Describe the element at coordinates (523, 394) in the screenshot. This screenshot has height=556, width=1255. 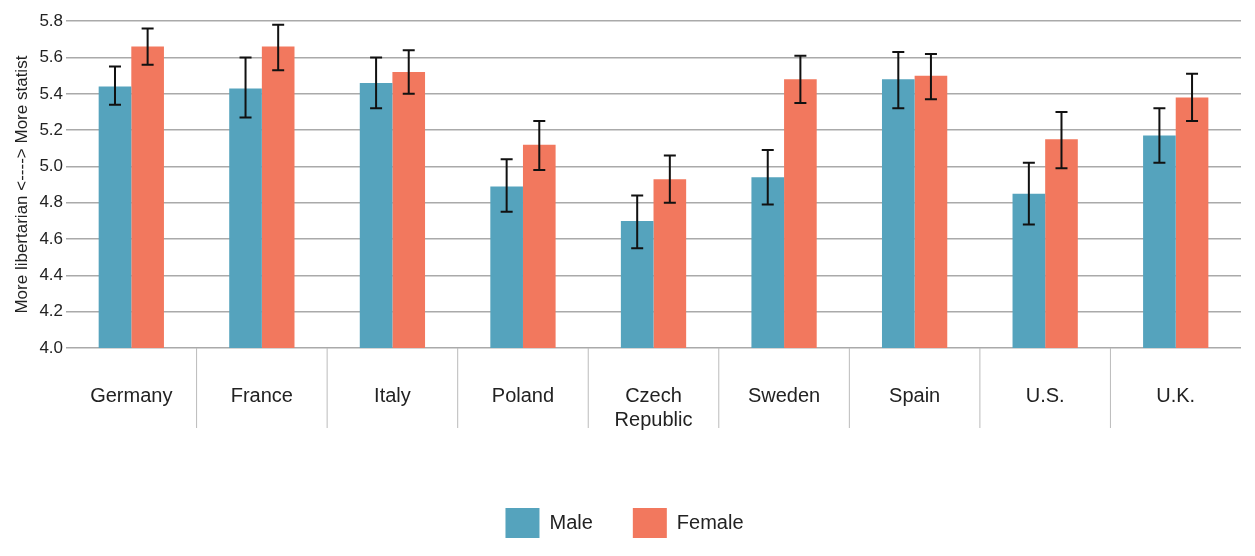
I see `x-tick-label: Poland` at that location.